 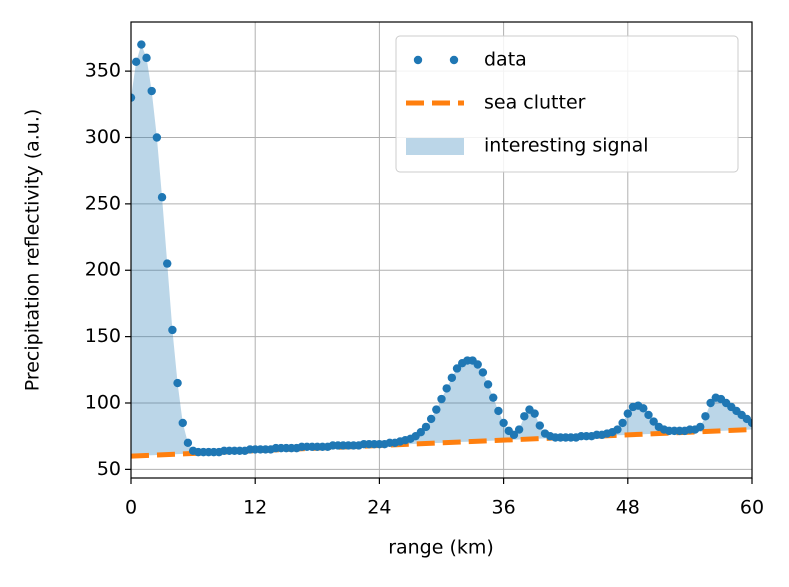 I want to click on y-tick-label: 350, so click(x=103, y=71).